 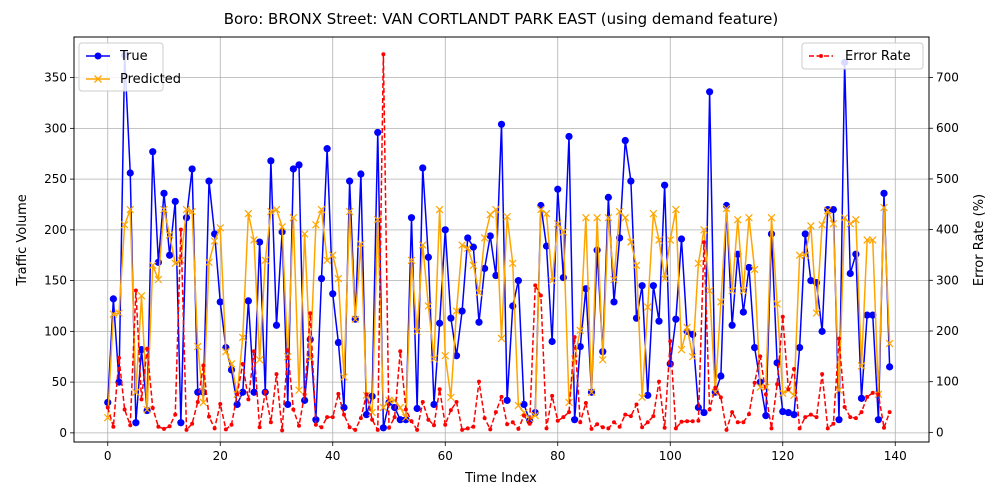 I want to click on right-y-tick-label: 600, so click(x=947, y=128).